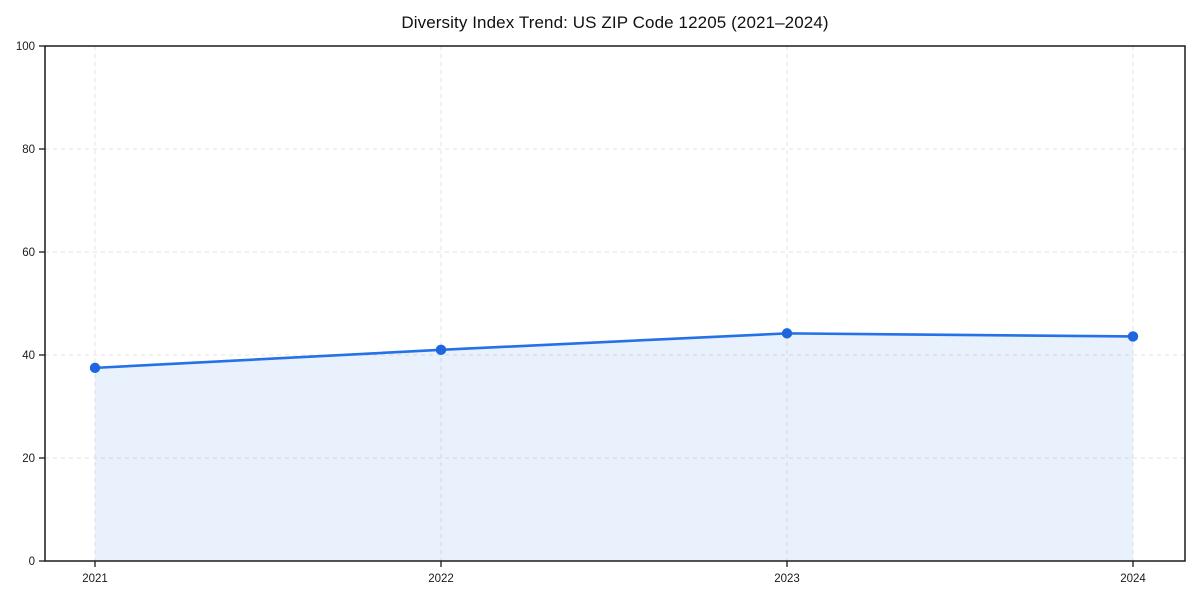 Image resolution: width=1200 pixels, height=600 pixels. What do you see at coordinates (32, 562) in the screenshot?
I see `y-axis-tick-label: 0` at bounding box center [32, 562].